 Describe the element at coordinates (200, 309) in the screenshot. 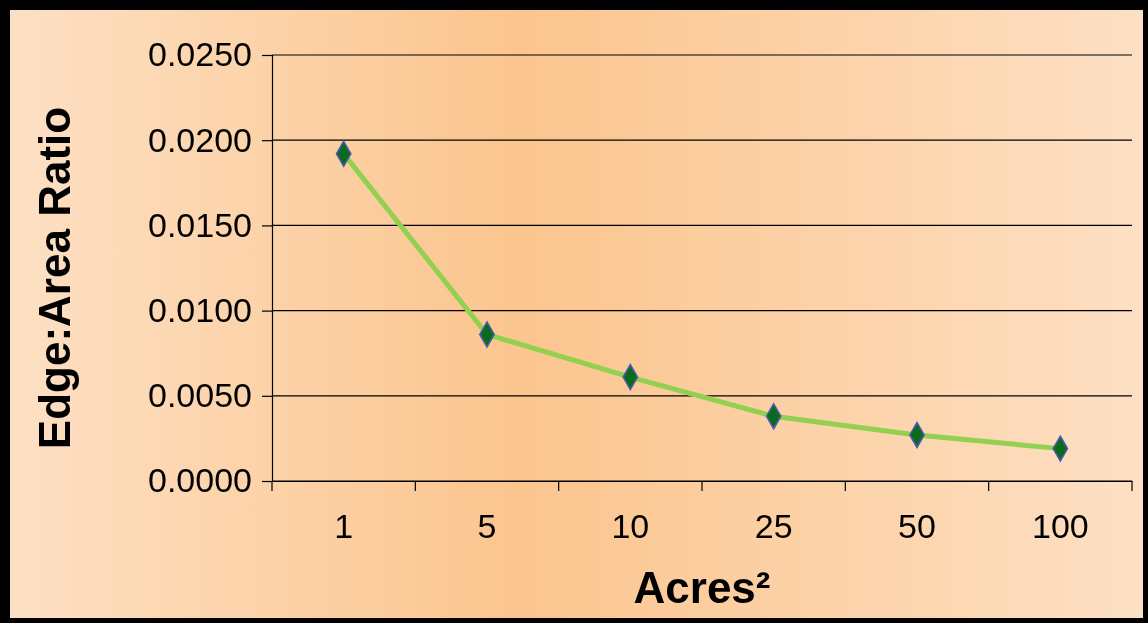

I see `y-tick-label: 0.0100` at that location.